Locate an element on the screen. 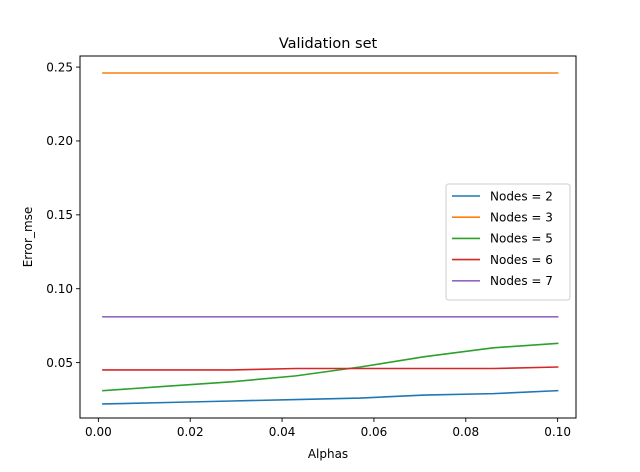  legend-label: Nodes = 5 is located at coordinates (521, 239).